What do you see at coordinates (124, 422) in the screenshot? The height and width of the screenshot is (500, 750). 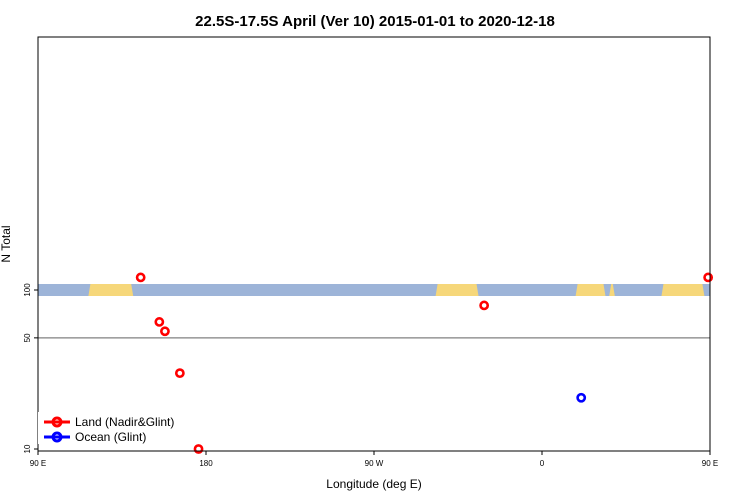 I see `legend-land-label: Land (Nadir&Glint)` at bounding box center [124, 422].